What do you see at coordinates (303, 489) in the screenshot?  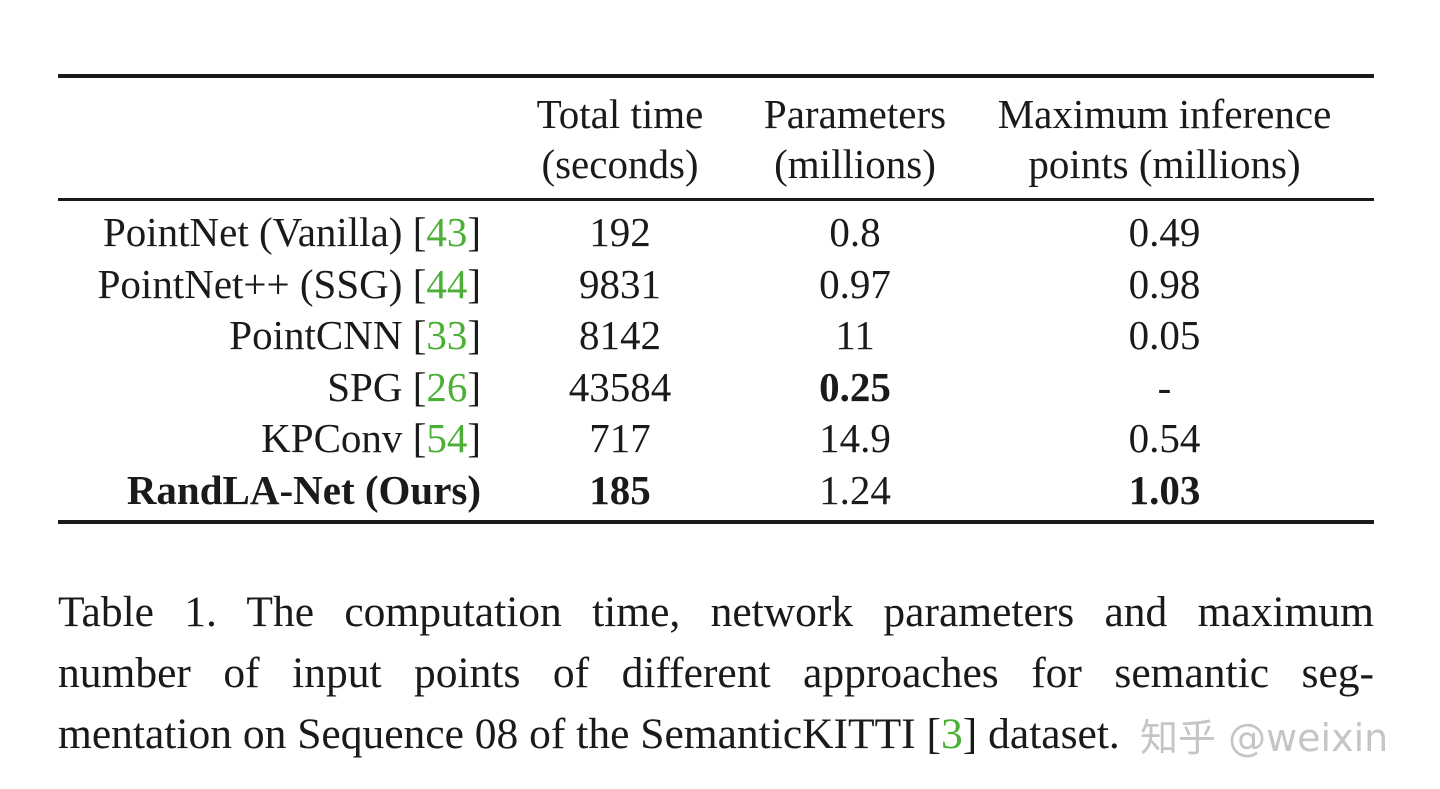 I see `method-cell-ours: RandLA-Net (Ours)` at bounding box center [303, 489].